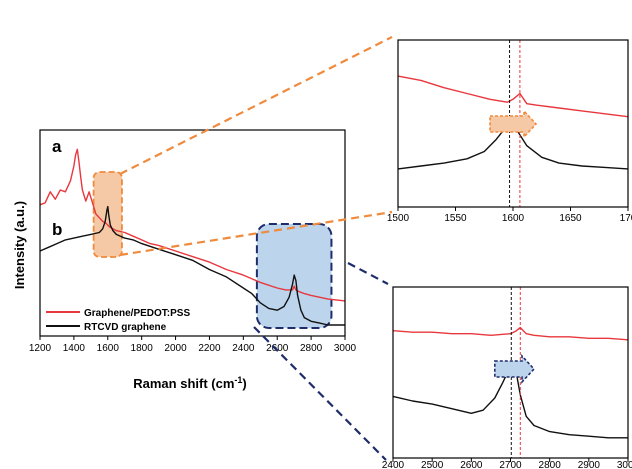 The width and height of the screenshot is (632, 469). I want to click on g-inset-x-ticks: 1500 1550 1600 1650 170, so click(509, 215).